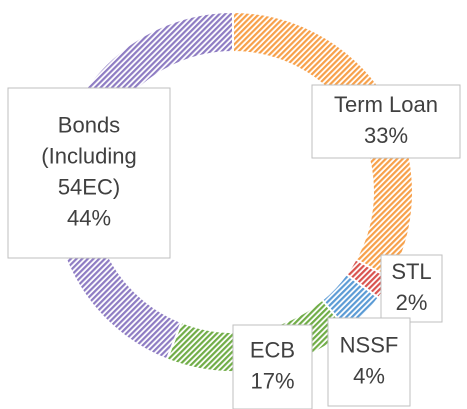  Describe the element at coordinates (88, 155) in the screenshot. I see `category-label: Bonds (Including 54EC)` at that location.